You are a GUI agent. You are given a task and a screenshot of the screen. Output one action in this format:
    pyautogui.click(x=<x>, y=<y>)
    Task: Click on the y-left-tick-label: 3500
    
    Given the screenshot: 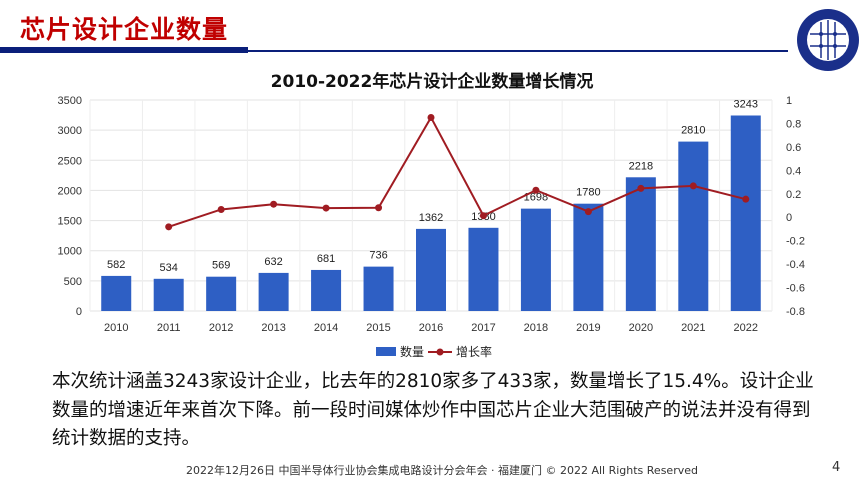 What is the action you would take?
    pyautogui.click(x=70, y=101)
    